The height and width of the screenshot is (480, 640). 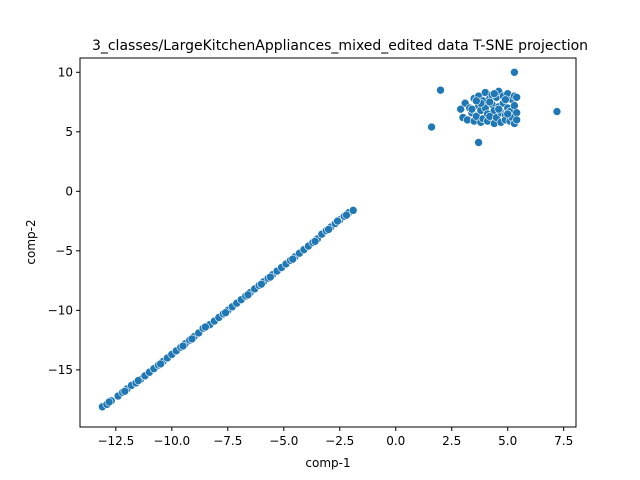 What do you see at coordinates (327, 463) in the screenshot?
I see `x-axis-label: comp-1` at bounding box center [327, 463].